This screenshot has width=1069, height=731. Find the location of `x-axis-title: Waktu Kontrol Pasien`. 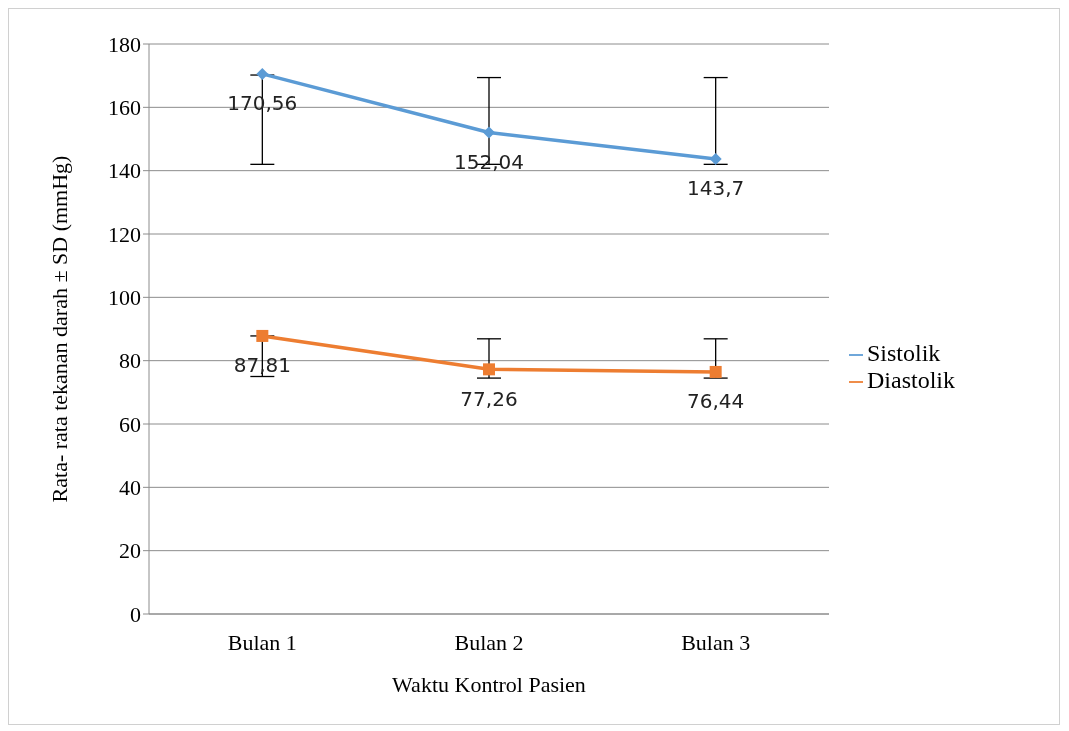

x-axis-title: Waktu Kontrol Pasien is located at coordinates (489, 684).